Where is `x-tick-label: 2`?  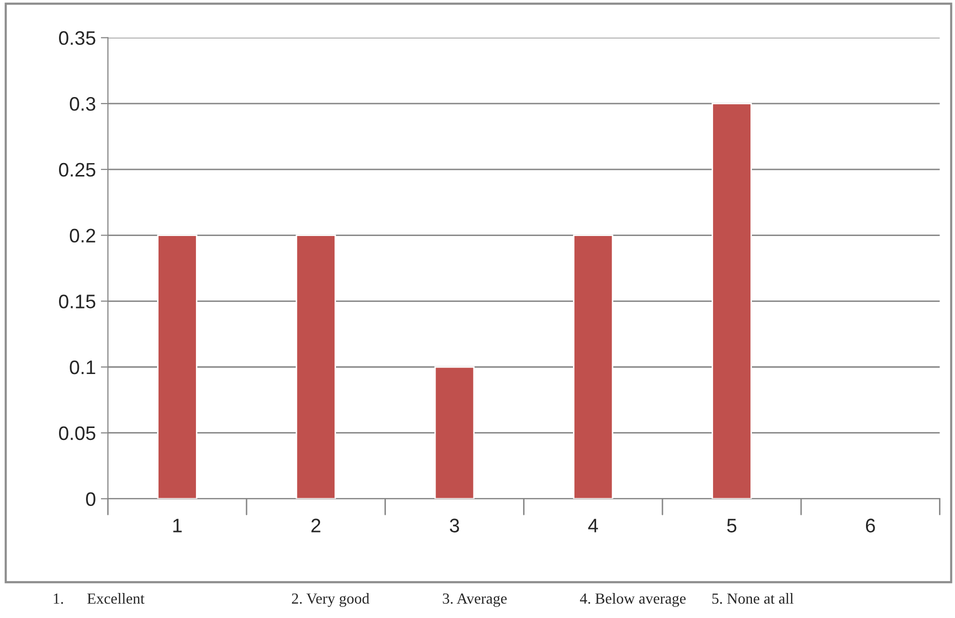
x-tick-label: 2 is located at coordinates (315, 525).